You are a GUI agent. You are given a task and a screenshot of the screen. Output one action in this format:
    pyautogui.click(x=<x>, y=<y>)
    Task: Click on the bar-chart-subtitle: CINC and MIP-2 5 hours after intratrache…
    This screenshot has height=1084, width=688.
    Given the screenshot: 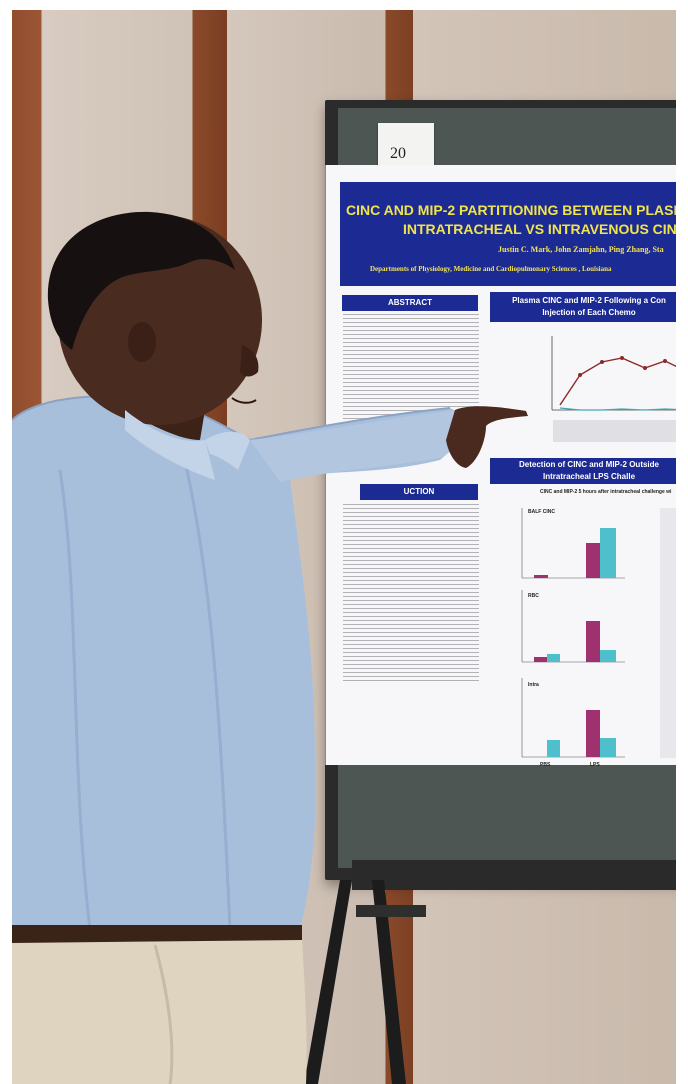 What is the action you would take?
    pyautogui.click(x=606, y=492)
    